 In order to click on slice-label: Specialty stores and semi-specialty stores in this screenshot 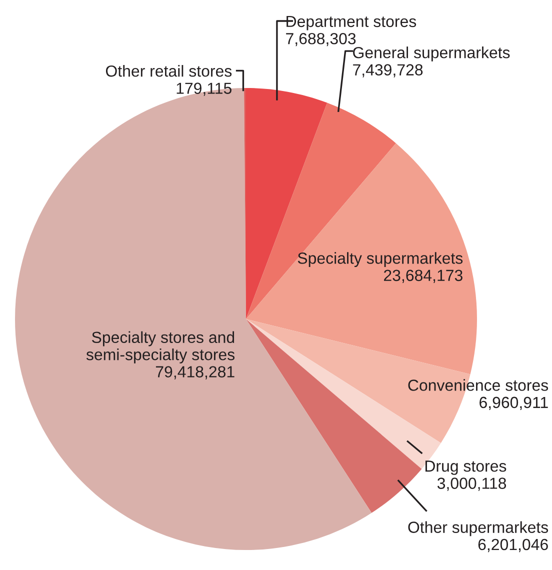, I will do `click(160, 347)`.